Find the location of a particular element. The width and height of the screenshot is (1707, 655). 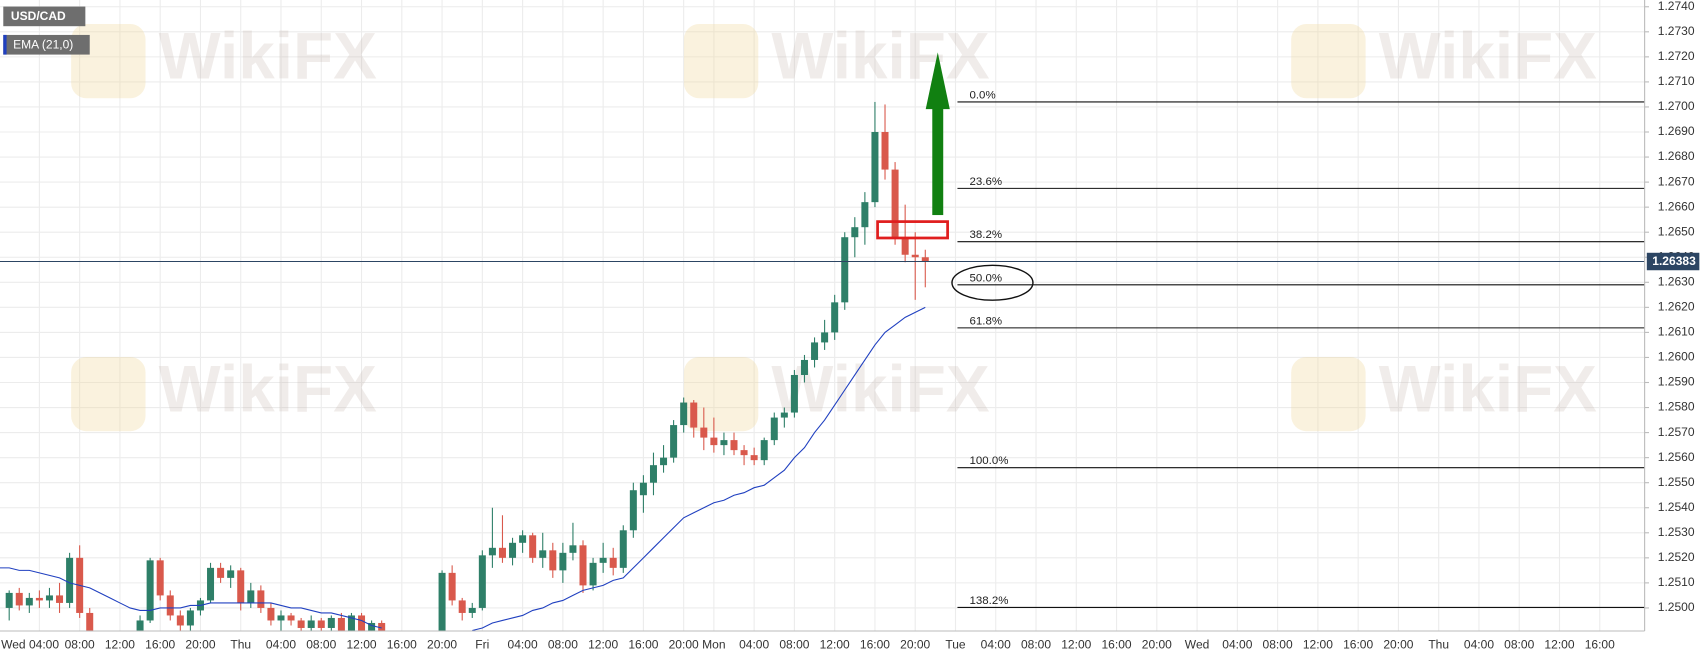

arrow-shaft is located at coordinates (938, 160).